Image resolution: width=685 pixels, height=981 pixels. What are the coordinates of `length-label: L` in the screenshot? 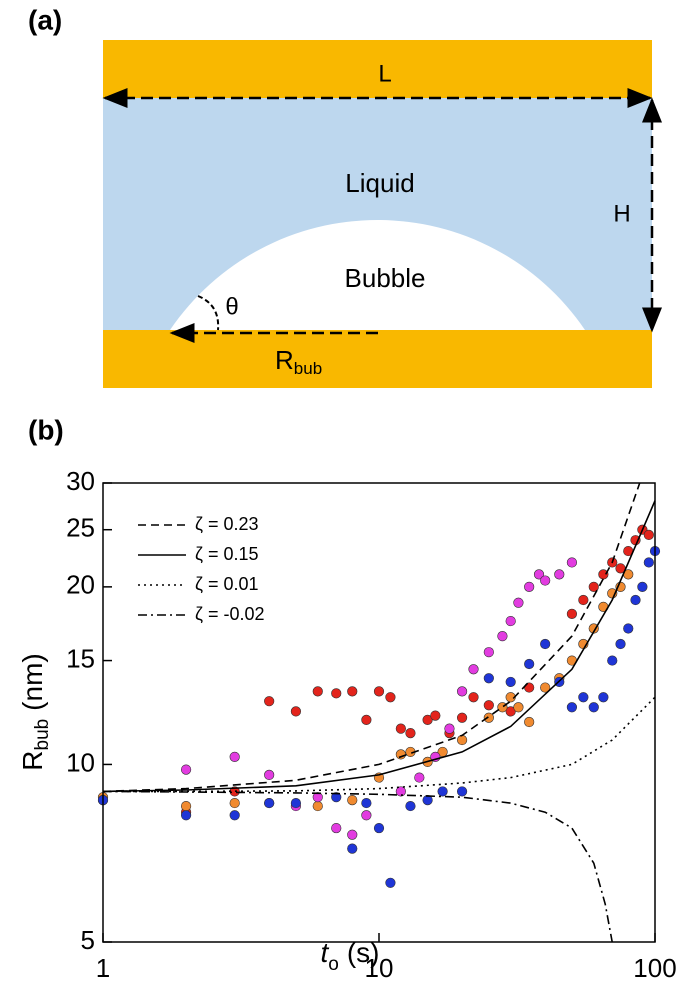 It's located at (384, 73).